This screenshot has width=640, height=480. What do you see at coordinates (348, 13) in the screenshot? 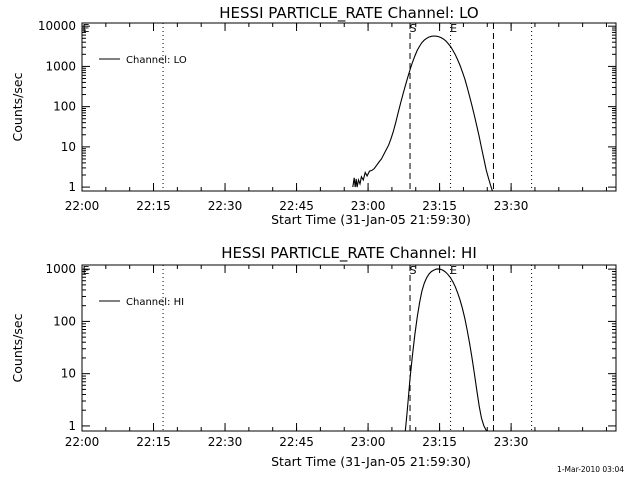
I see `chart-title: HESSI PARTICLE_RATE Channel: LO` at bounding box center [348, 13].